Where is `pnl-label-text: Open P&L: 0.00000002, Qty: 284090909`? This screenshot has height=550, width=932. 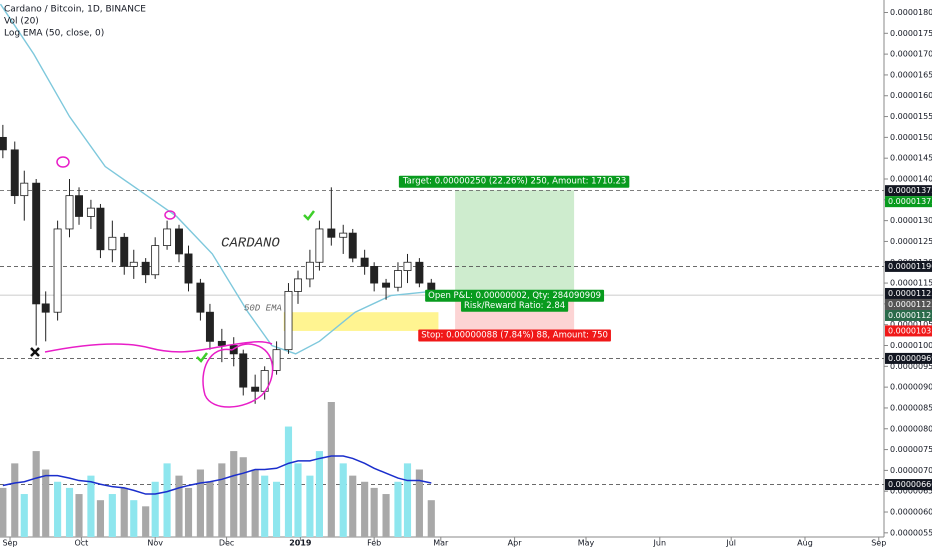
pnl-label-text: Open P&L: 0.00000002, Qty: 284090909 is located at coordinates (514, 296).